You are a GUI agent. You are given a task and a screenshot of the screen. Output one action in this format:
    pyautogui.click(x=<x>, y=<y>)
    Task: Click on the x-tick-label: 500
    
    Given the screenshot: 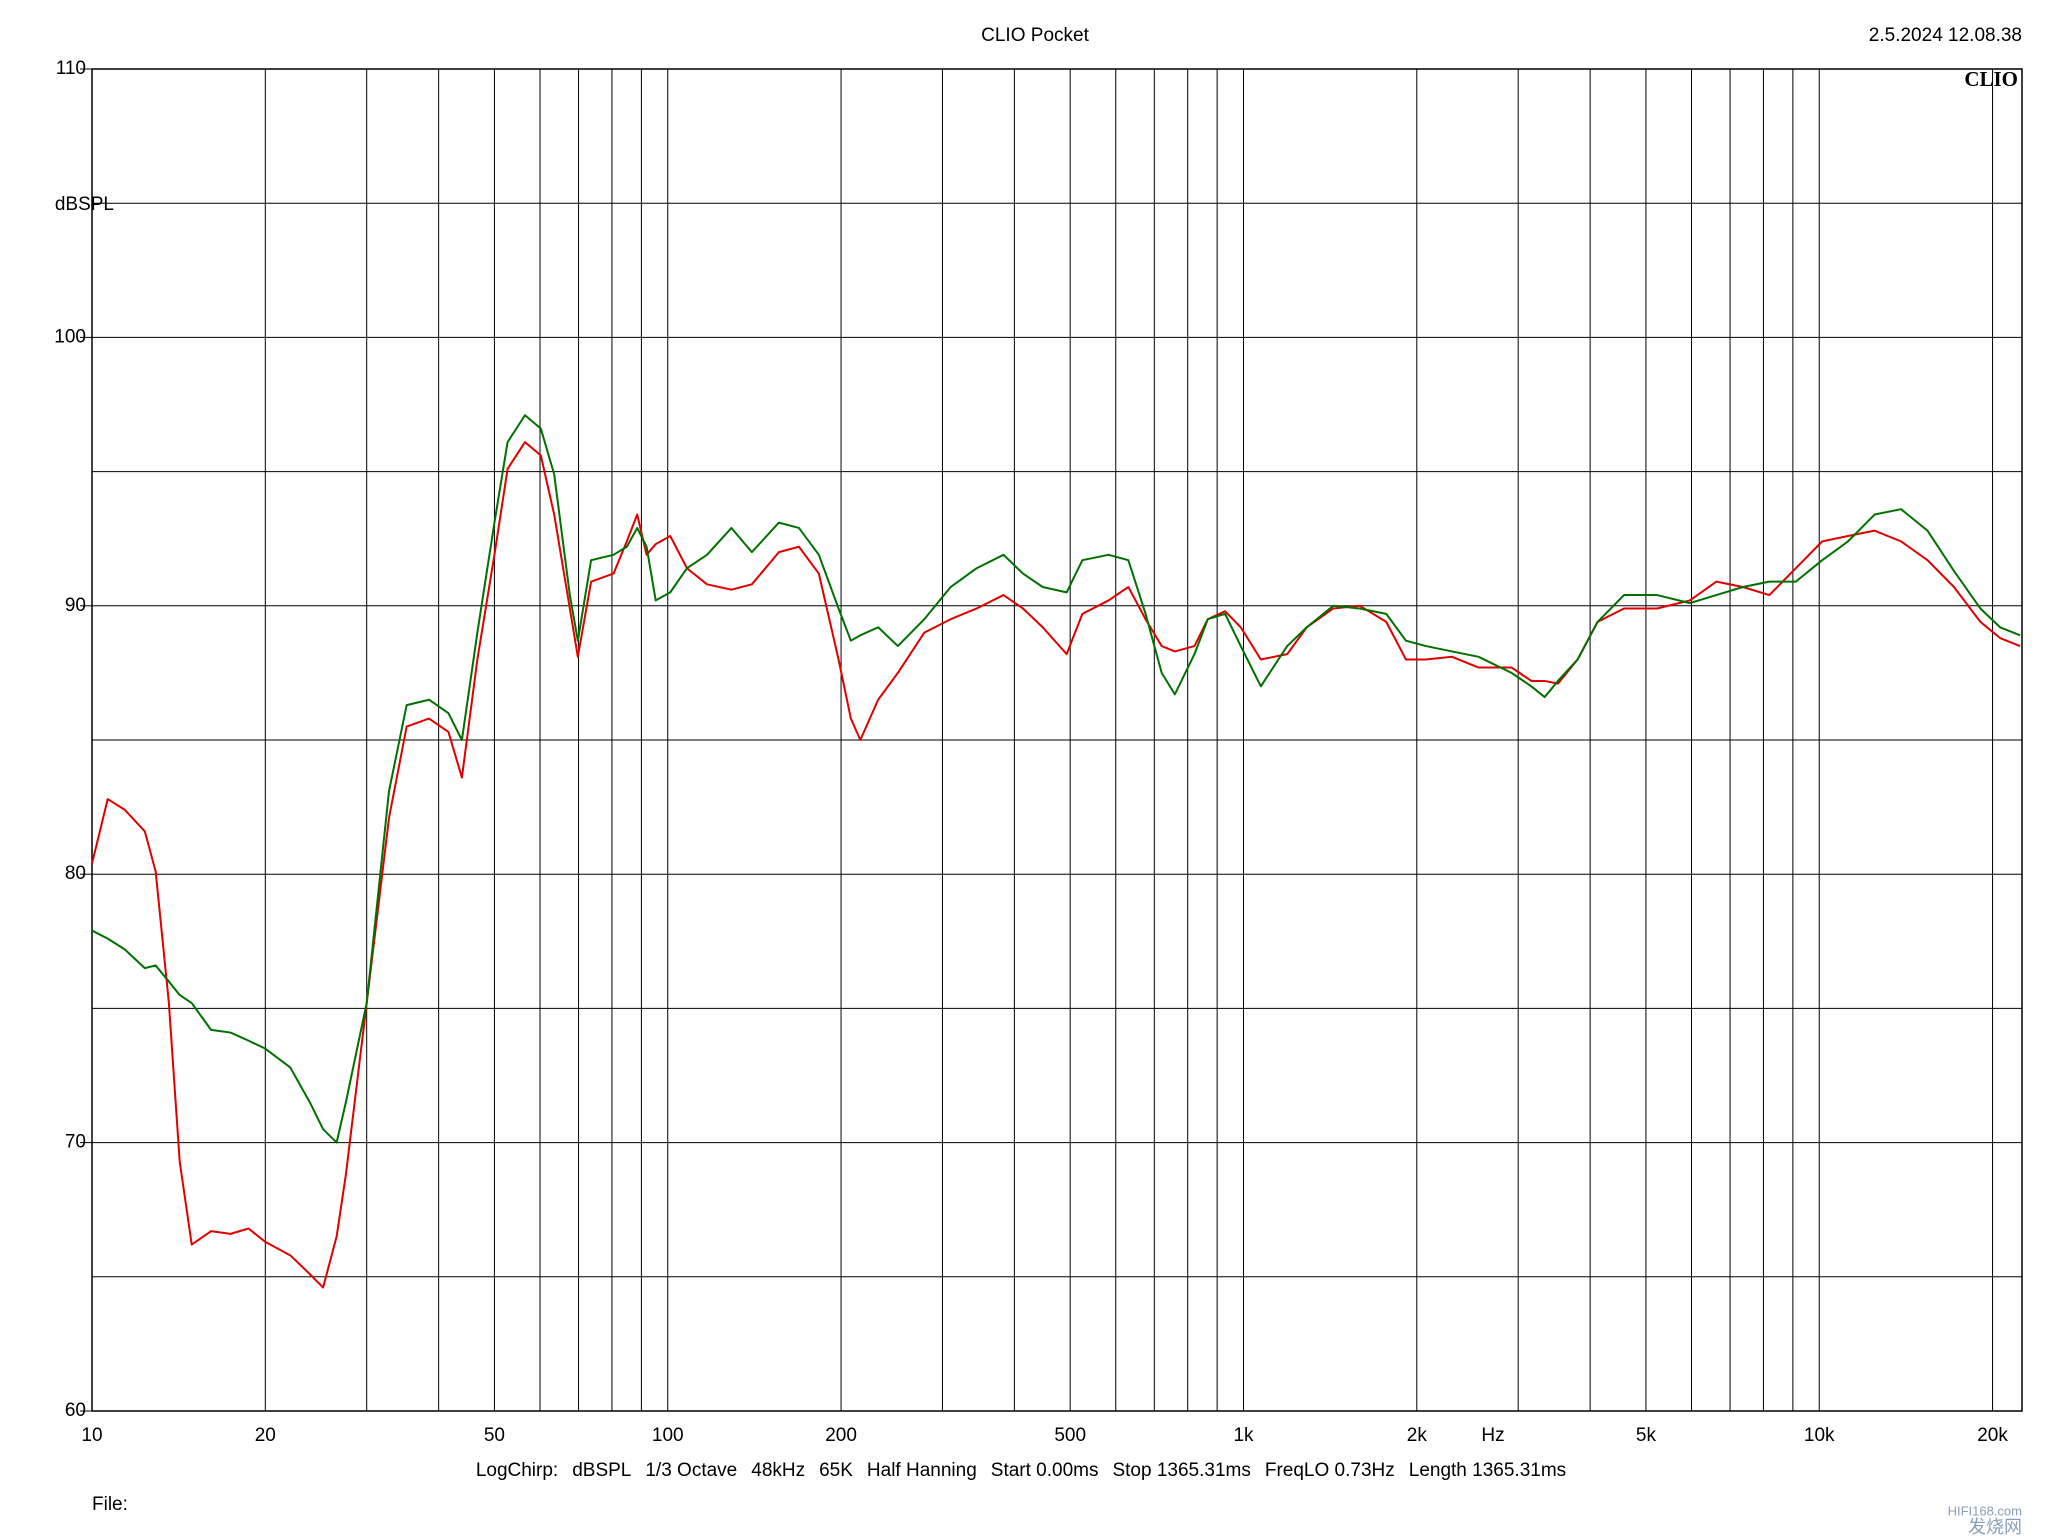 What is the action you would take?
    pyautogui.click(x=1070, y=1435)
    